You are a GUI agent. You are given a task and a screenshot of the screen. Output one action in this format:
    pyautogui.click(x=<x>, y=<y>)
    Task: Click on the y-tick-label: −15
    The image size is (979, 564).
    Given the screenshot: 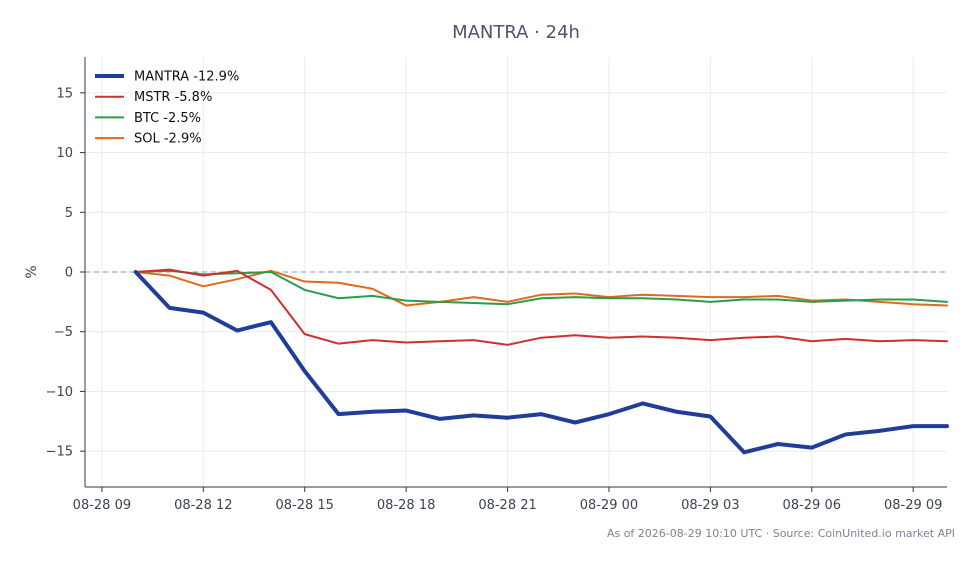 What is the action you would take?
    pyautogui.click(x=59, y=452)
    